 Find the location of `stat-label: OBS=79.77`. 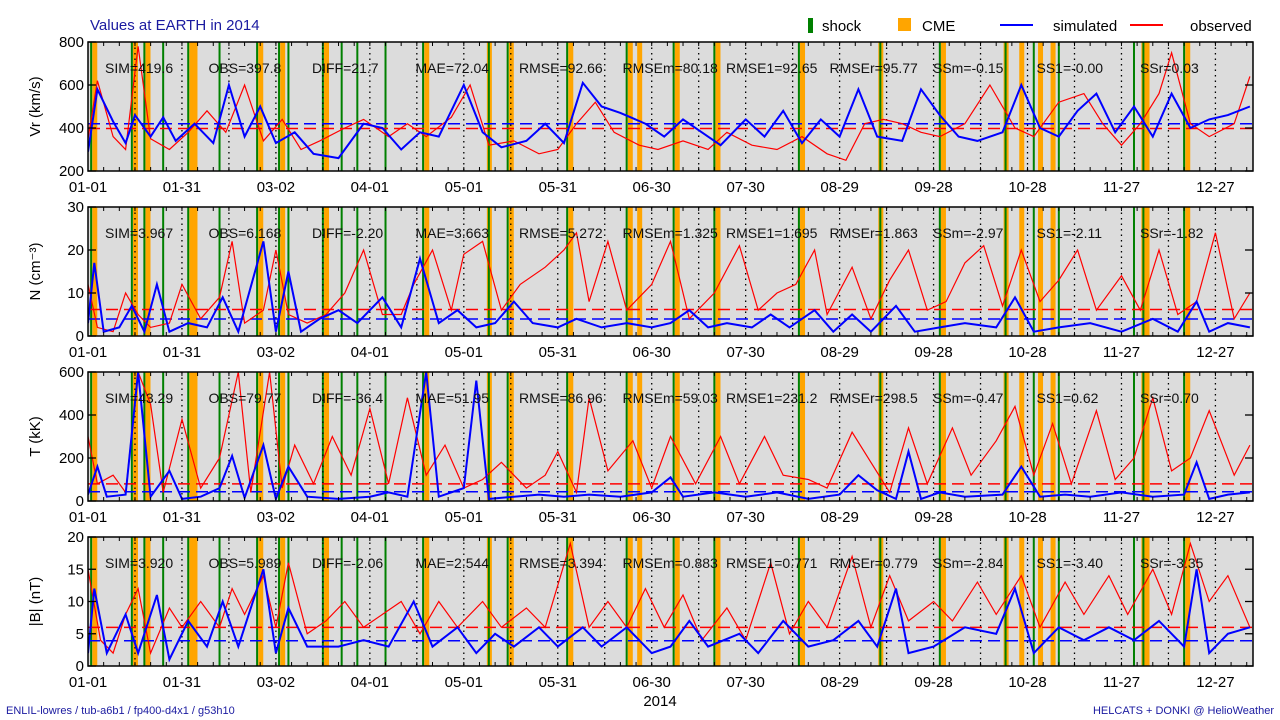

stat-label: OBS=79.77 is located at coordinates (245, 398).